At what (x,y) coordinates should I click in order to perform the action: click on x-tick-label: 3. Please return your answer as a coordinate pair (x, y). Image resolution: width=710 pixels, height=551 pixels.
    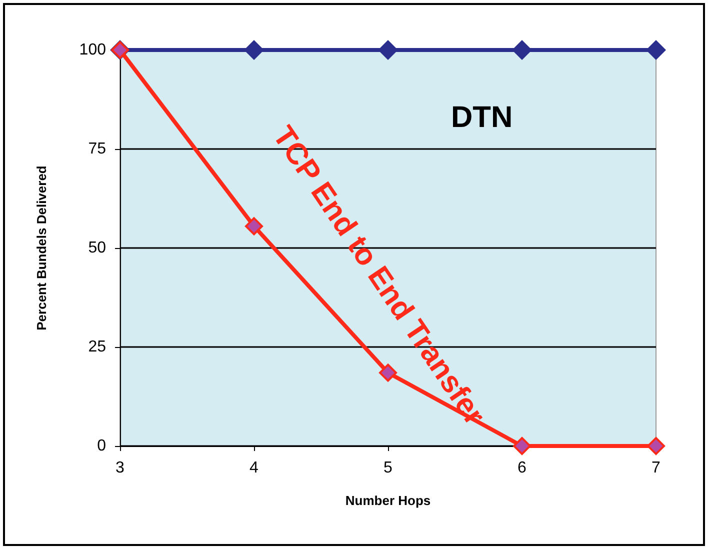
    Looking at the image, I should click on (120, 468).